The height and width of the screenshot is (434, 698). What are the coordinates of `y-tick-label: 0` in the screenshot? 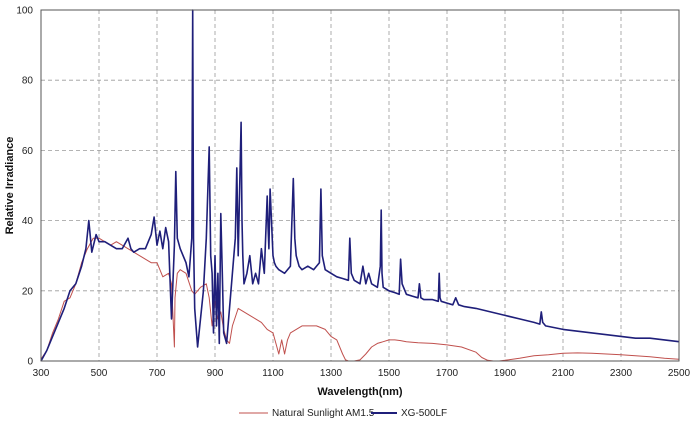 It's located at (30, 362).